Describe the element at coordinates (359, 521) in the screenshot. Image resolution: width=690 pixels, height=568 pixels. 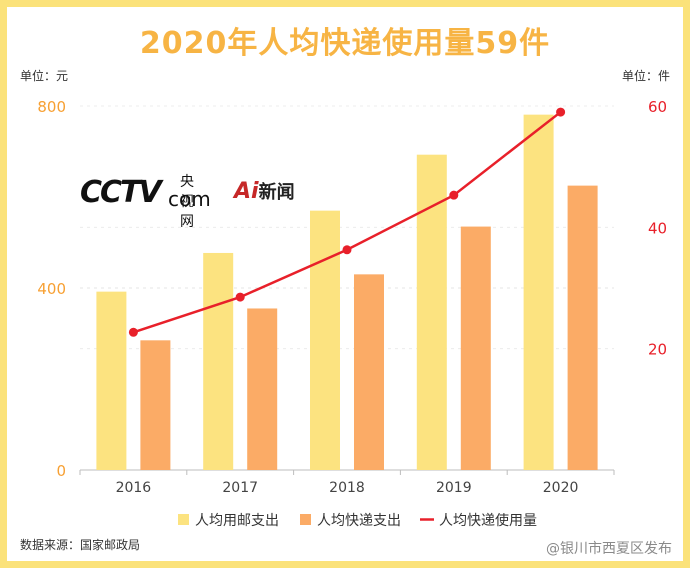
I see `legend-label: 人均快递支出` at that location.